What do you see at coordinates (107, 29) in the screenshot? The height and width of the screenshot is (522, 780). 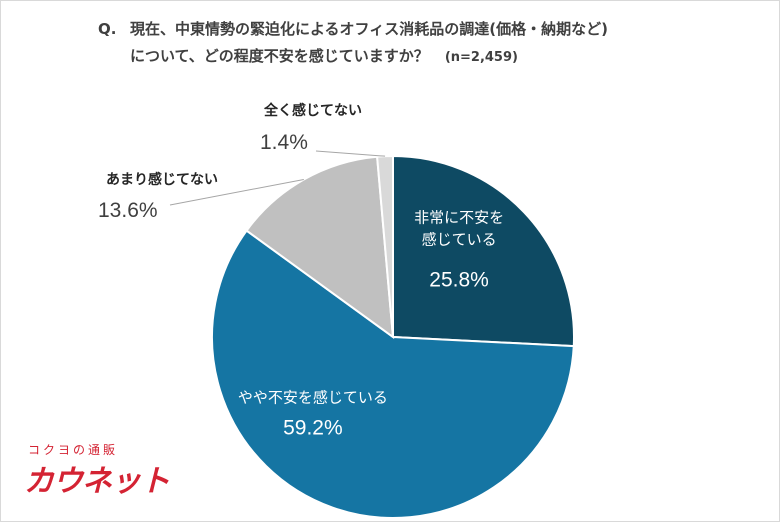 I see `question-prefix: Q.` at bounding box center [107, 29].